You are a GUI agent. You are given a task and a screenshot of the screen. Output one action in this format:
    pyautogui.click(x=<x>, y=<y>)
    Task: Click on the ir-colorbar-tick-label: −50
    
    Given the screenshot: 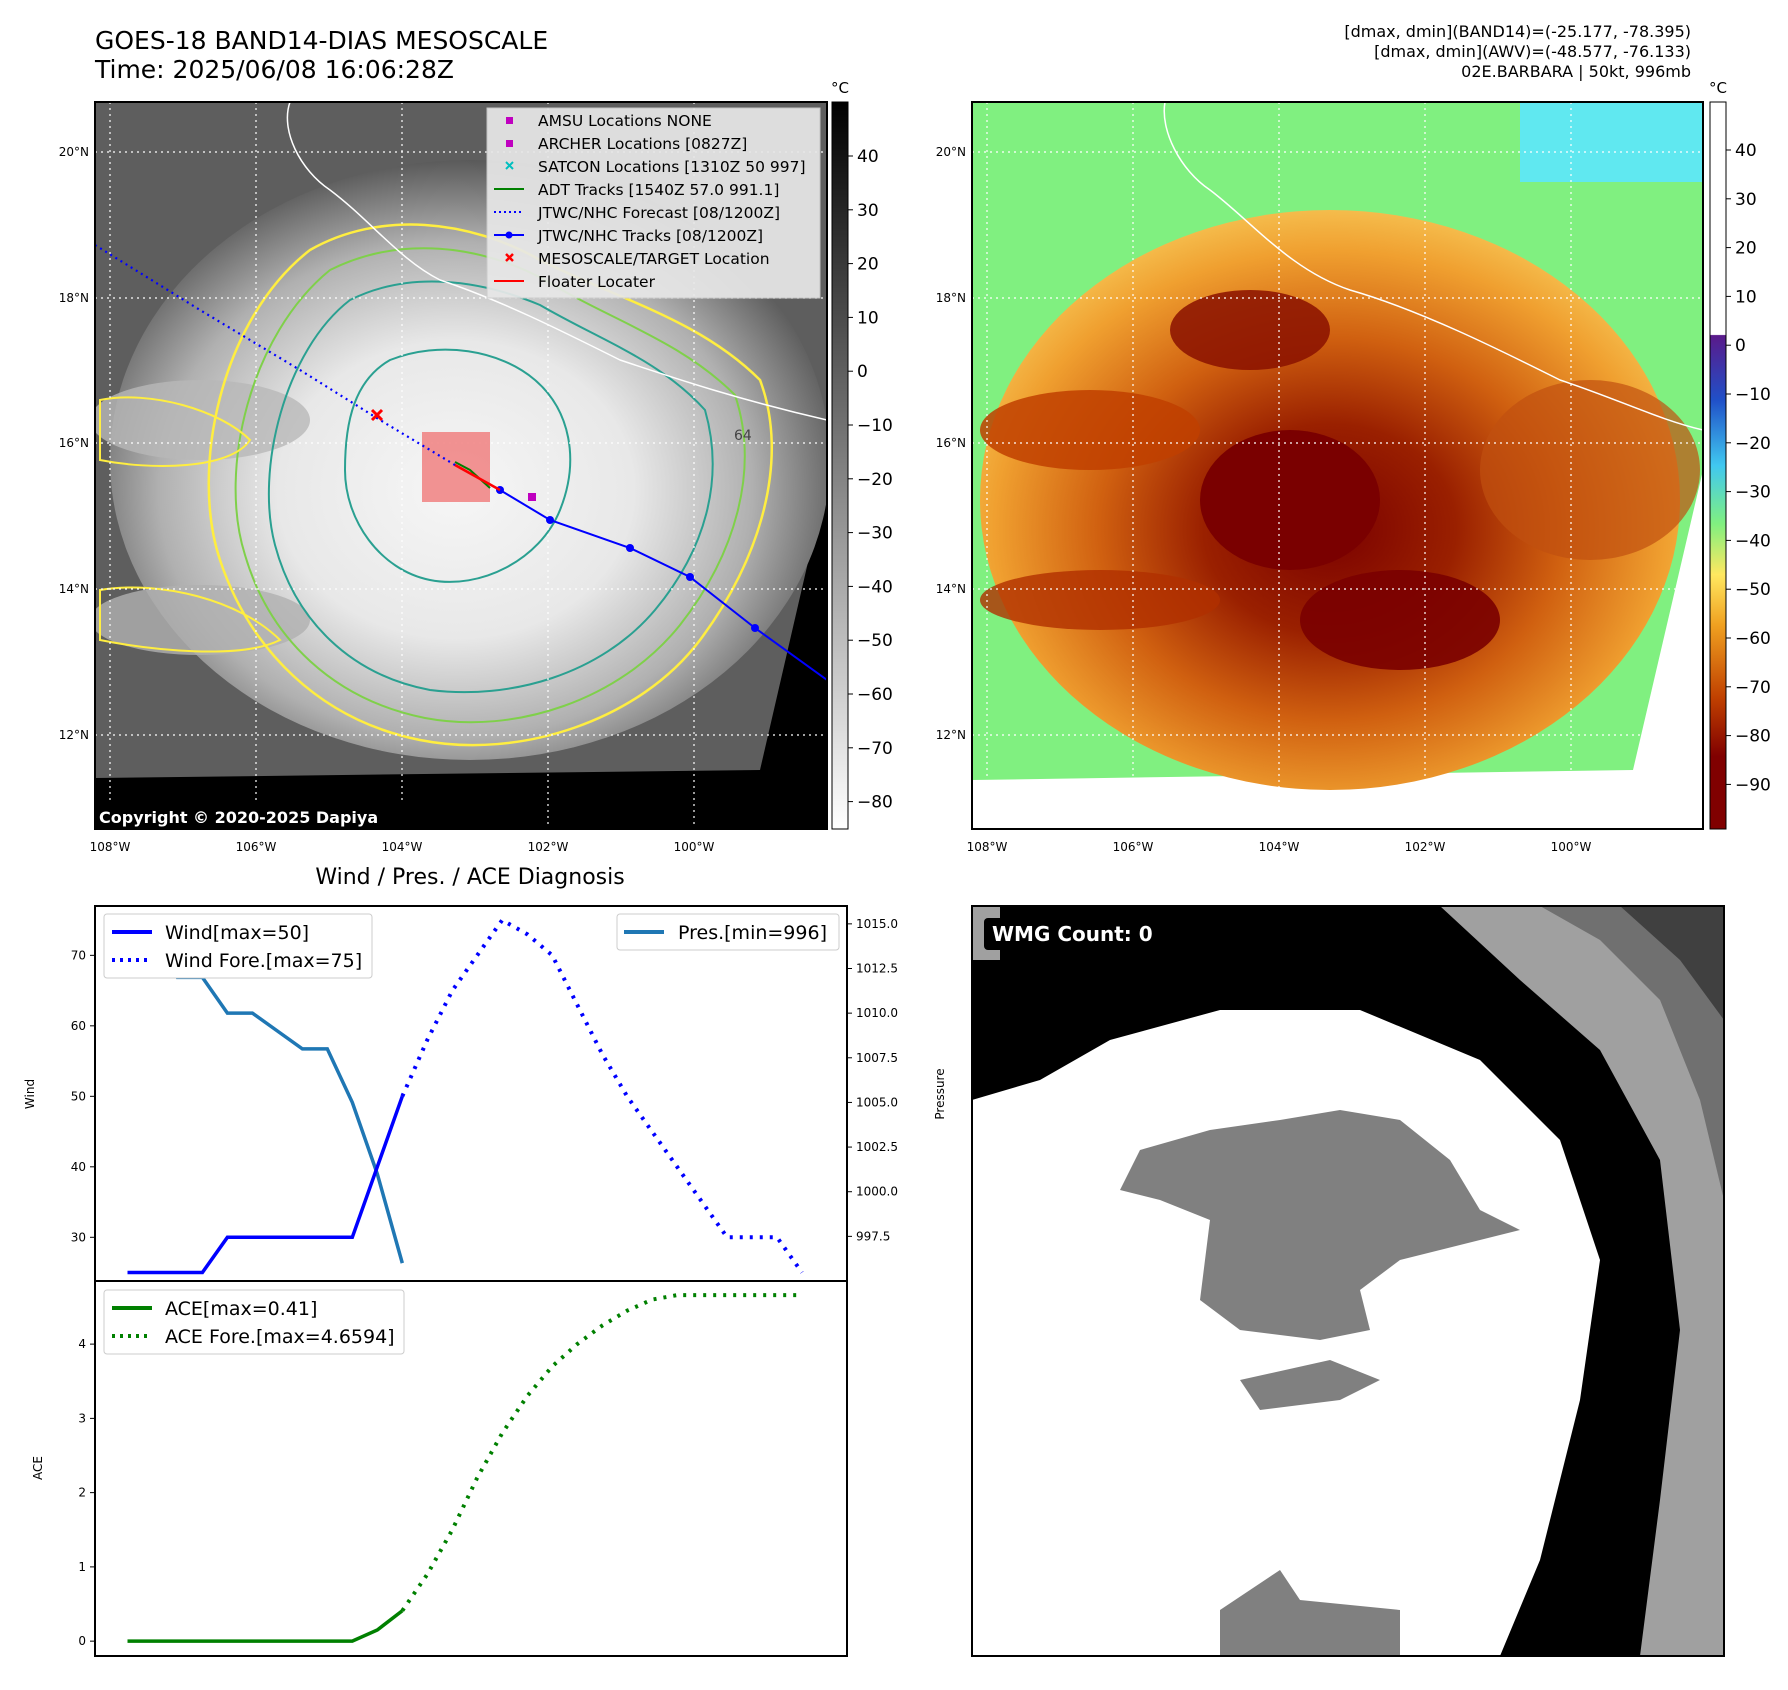 What is the action you would take?
    pyautogui.click(x=875, y=641)
    